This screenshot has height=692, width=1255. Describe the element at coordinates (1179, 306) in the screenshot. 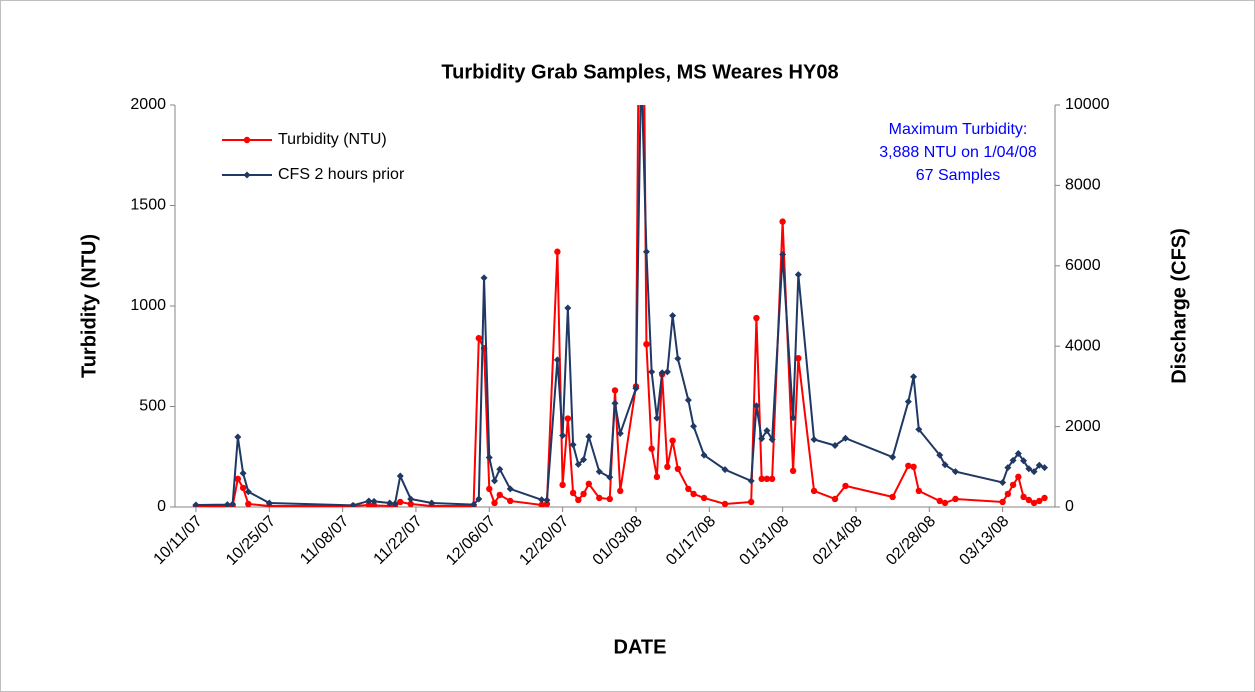

I see `y2-axis-label: Discharge (CFS)` at that location.